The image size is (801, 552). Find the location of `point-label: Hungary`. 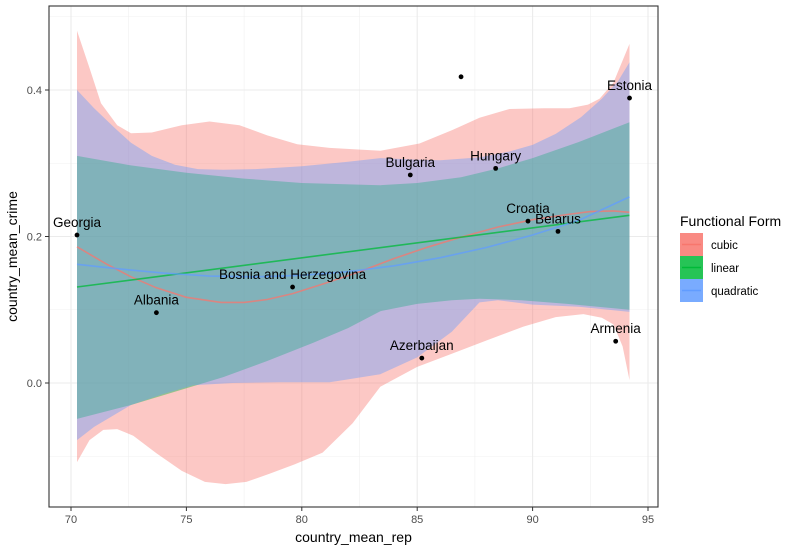

point-label: Hungary is located at coordinates (495, 155).